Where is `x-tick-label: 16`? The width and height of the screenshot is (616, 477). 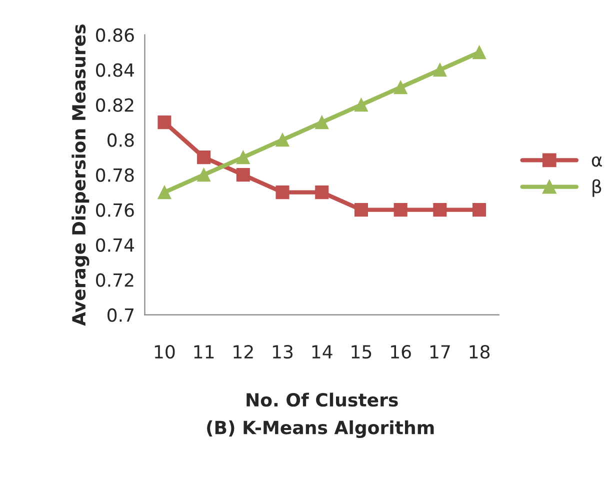 x-tick-label: 16 is located at coordinates (401, 352).